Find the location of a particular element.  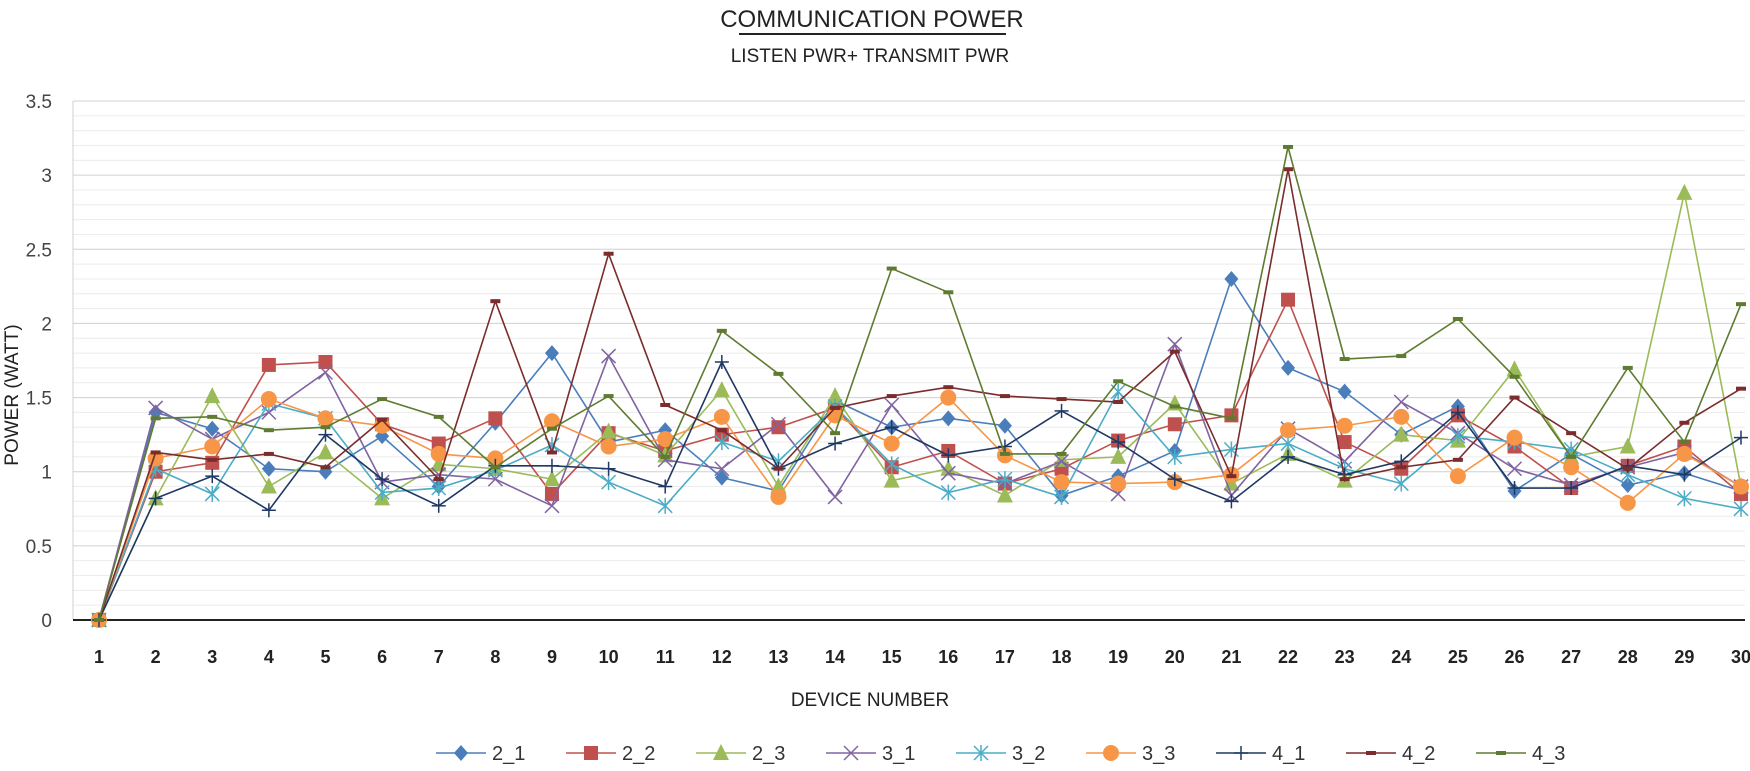

y-tick-label: 2.5 is located at coordinates (39, 250).